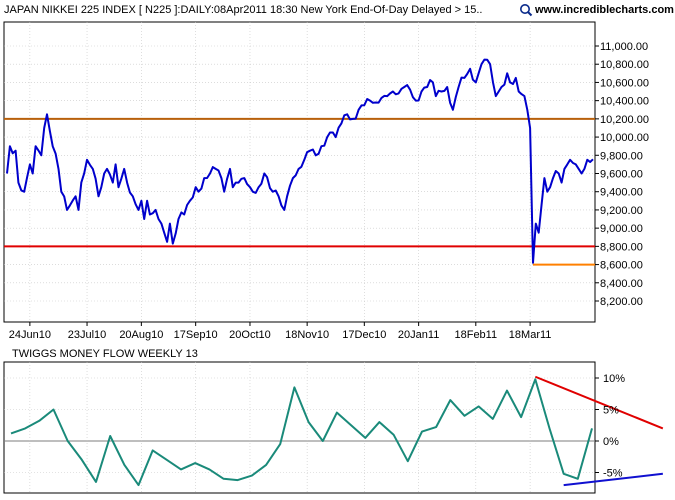  Describe the element at coordinates (614, 379) in the screenshot. I see `indicator-ytick-label: 10%` at that location.